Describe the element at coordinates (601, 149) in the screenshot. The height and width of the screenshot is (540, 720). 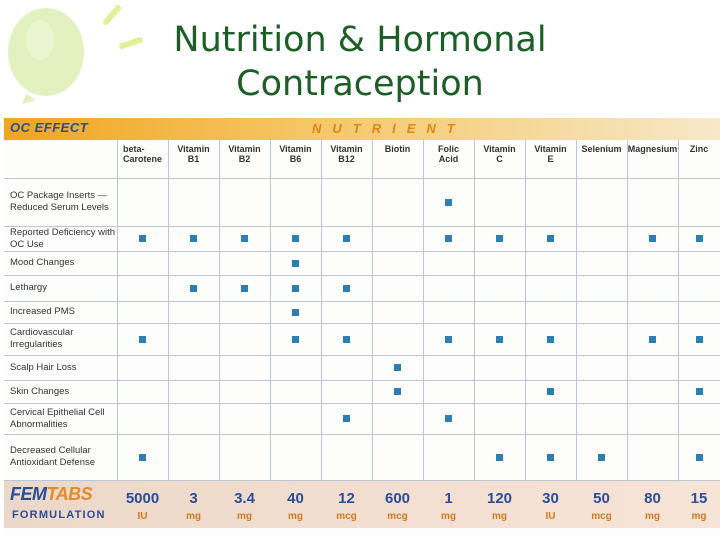
I see `nutrient-name-line-1: Selenium` at that location.